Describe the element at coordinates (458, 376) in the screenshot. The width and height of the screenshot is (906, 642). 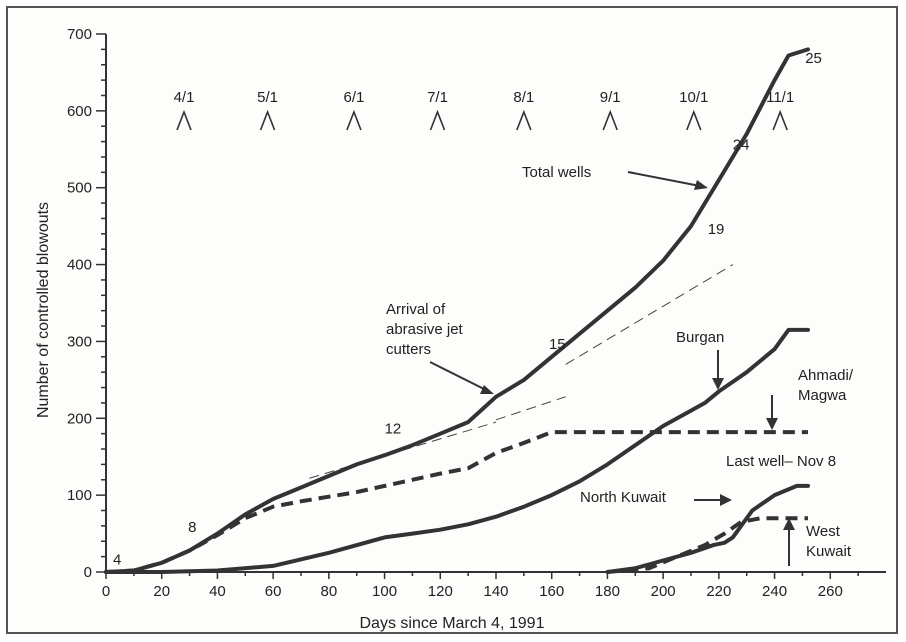
I see `arrow-arrival` at that location.